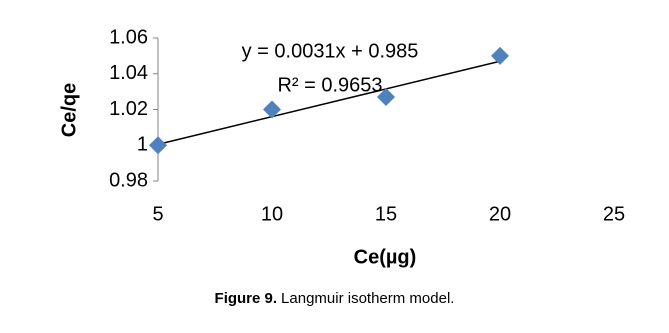 The height and width of the screenshot is (333, 669). I want to click on y-tick-label: 1.04, so click(128, 73).